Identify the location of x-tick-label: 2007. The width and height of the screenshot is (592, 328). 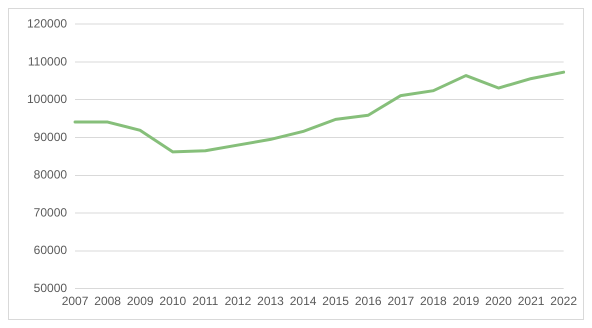
(75, 301).